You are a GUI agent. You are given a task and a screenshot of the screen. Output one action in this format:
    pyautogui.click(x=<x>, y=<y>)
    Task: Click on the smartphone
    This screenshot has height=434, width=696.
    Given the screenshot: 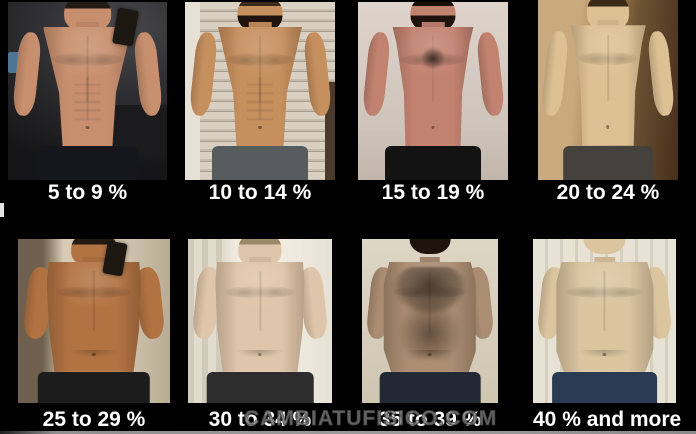 What is the action you would take?
    pyautogui.click(x=125, y=27)
    